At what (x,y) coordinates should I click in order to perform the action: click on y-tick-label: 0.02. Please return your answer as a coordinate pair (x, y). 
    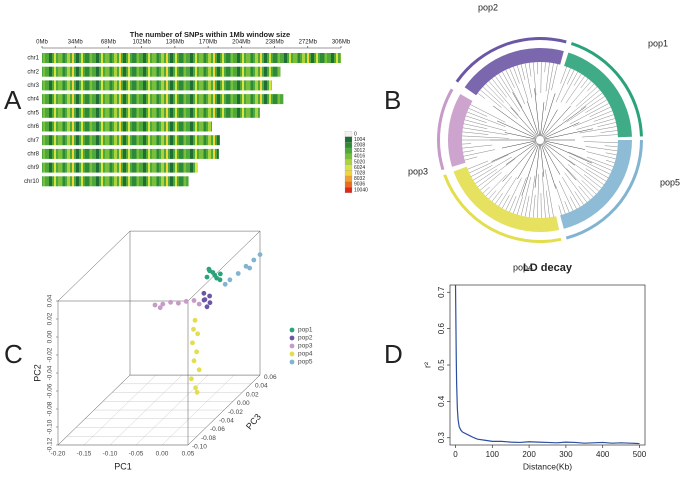
    Looking at the image, I should click on (50, 318).